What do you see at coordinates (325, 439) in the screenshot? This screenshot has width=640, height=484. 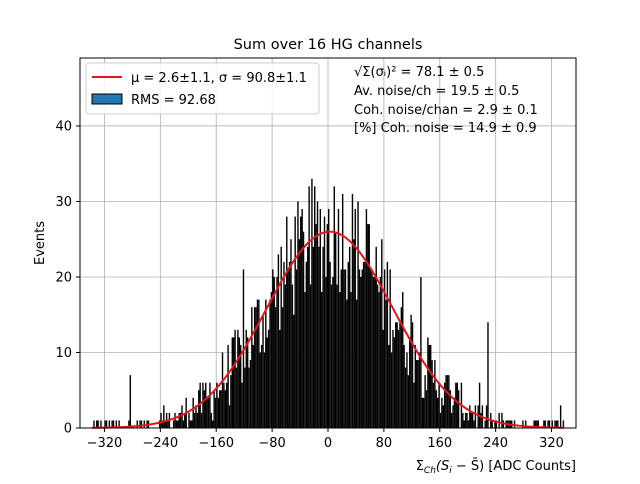 I see `x-axis-ticks: −320 −240 −160 −80 0 80 160 240 320` at bounding box center [325, 439].